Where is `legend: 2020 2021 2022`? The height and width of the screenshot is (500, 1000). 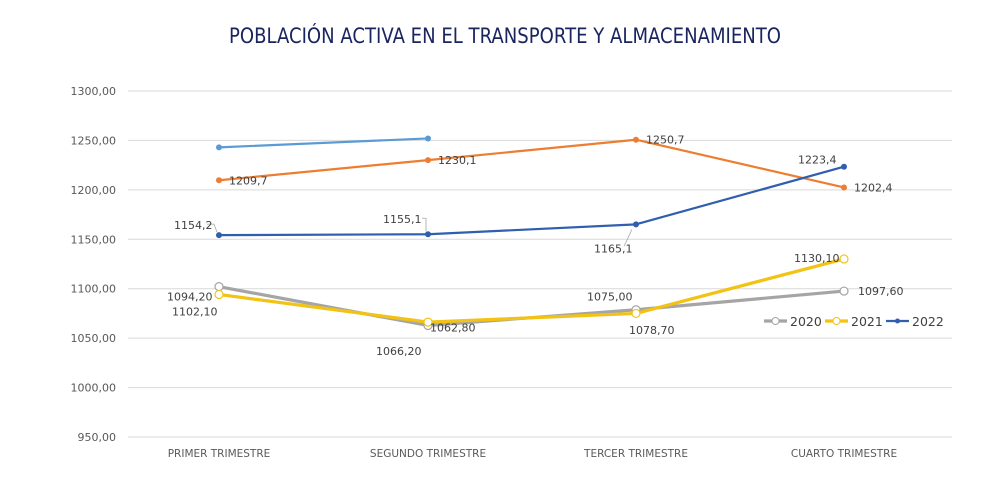 legend: 2020 2021 2022 is located at coordinates (854, 321).